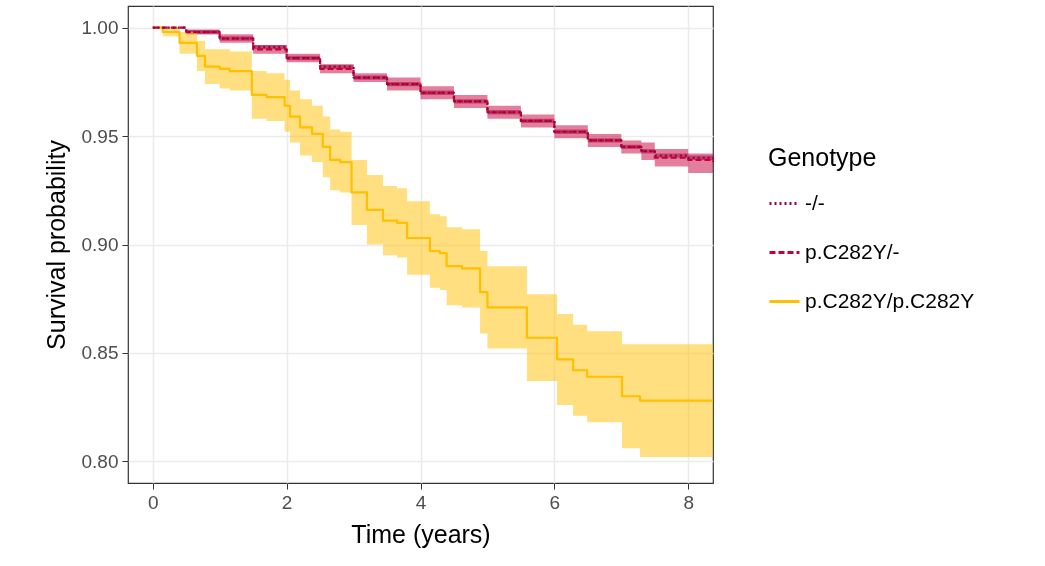 This screenshot has width=1045, height=566. Describe the element at coordinates (153, 502) in the screenshot. I see `x-tick-label: 0` at that location.